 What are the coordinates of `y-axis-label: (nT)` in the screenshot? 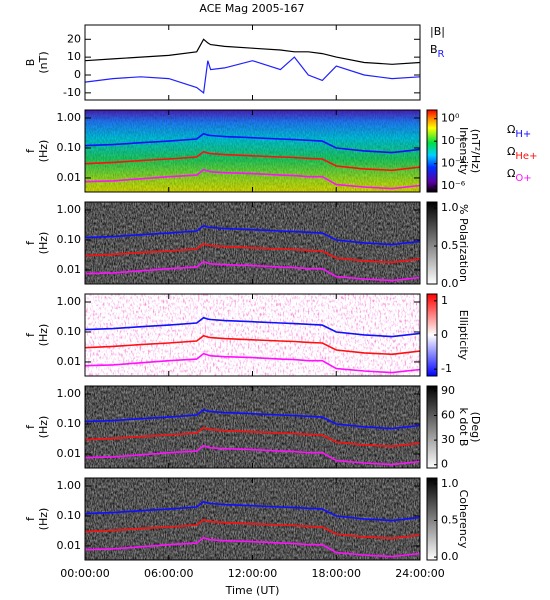 It's located at (43, 62).